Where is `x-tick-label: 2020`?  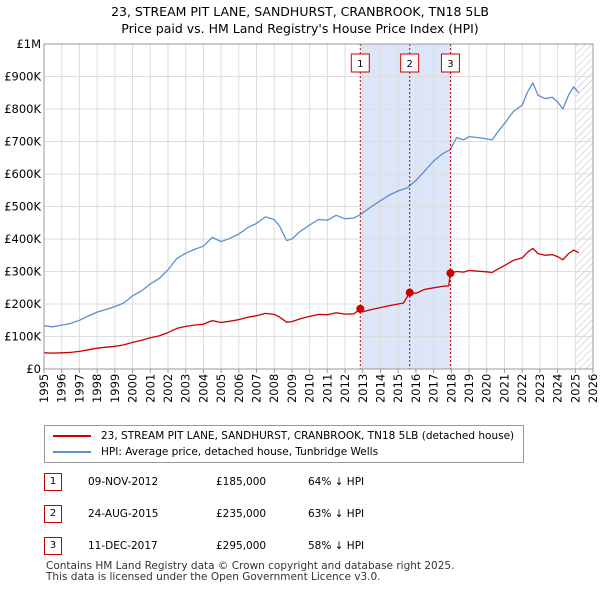 x-tick-label: 2020 is located at coordinates (487, 388).